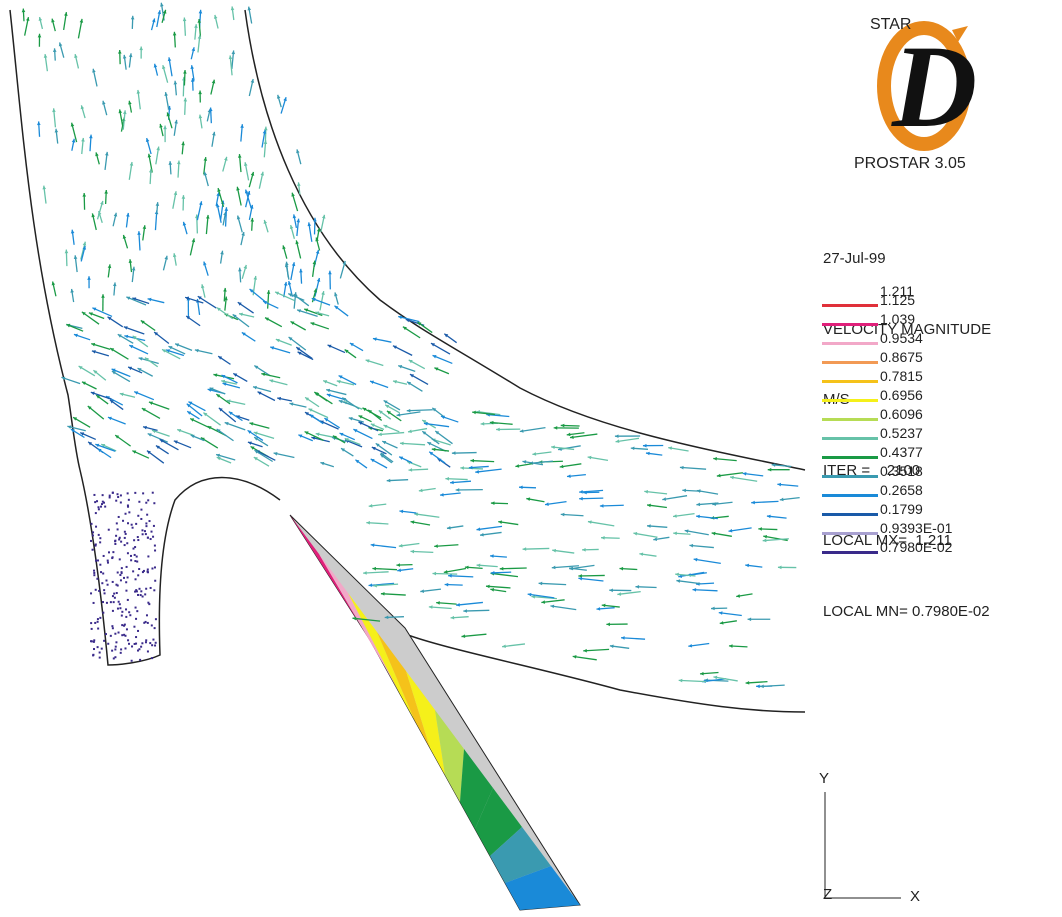  Describe the element at coordinates (850, 324) in the screenshot. I see `legend-swatch` at that location.